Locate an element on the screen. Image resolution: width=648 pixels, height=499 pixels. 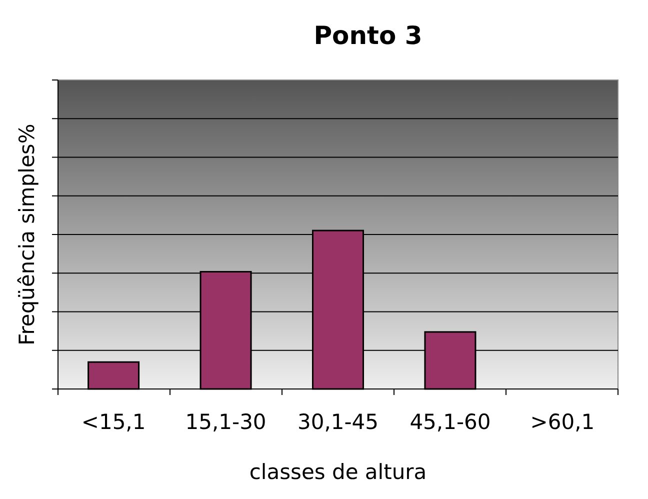
chart-title: Ponto 3 is located at coordinates (368, 35).